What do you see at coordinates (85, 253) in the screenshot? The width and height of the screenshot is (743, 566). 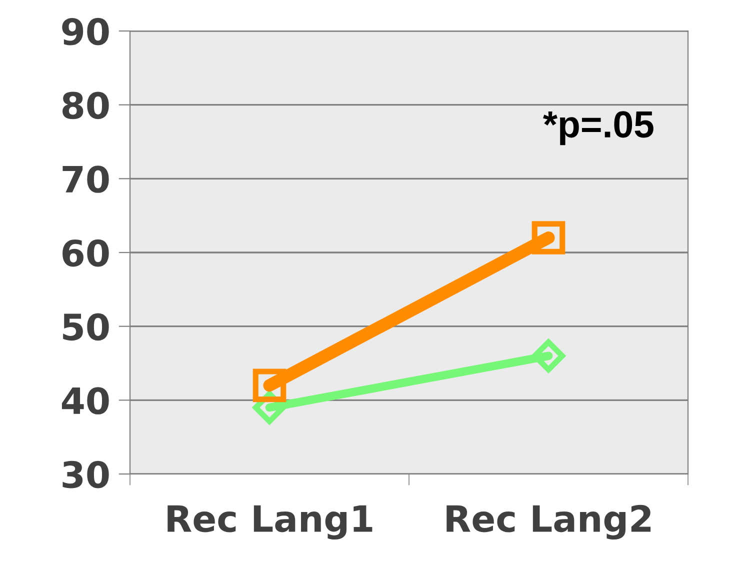 I see `y-tick-label: 60` at bounding box center [85, 253].